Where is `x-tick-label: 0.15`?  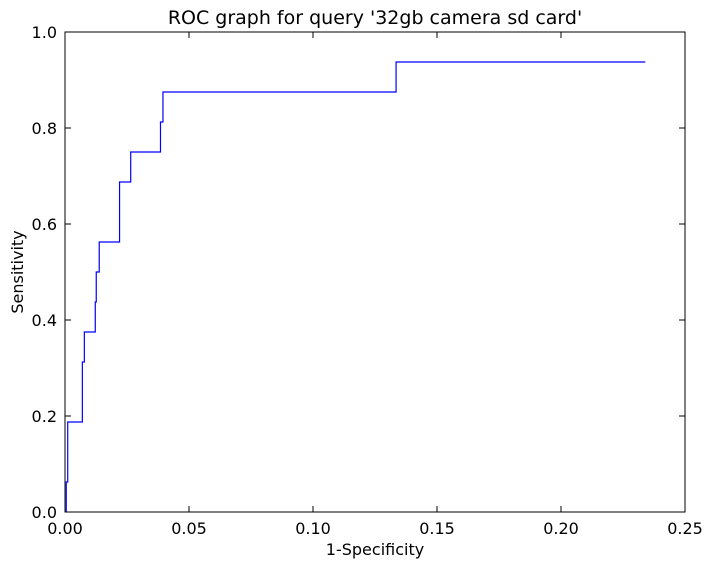
x-tick-label: 0.15 is located at coordinates (437, 528).